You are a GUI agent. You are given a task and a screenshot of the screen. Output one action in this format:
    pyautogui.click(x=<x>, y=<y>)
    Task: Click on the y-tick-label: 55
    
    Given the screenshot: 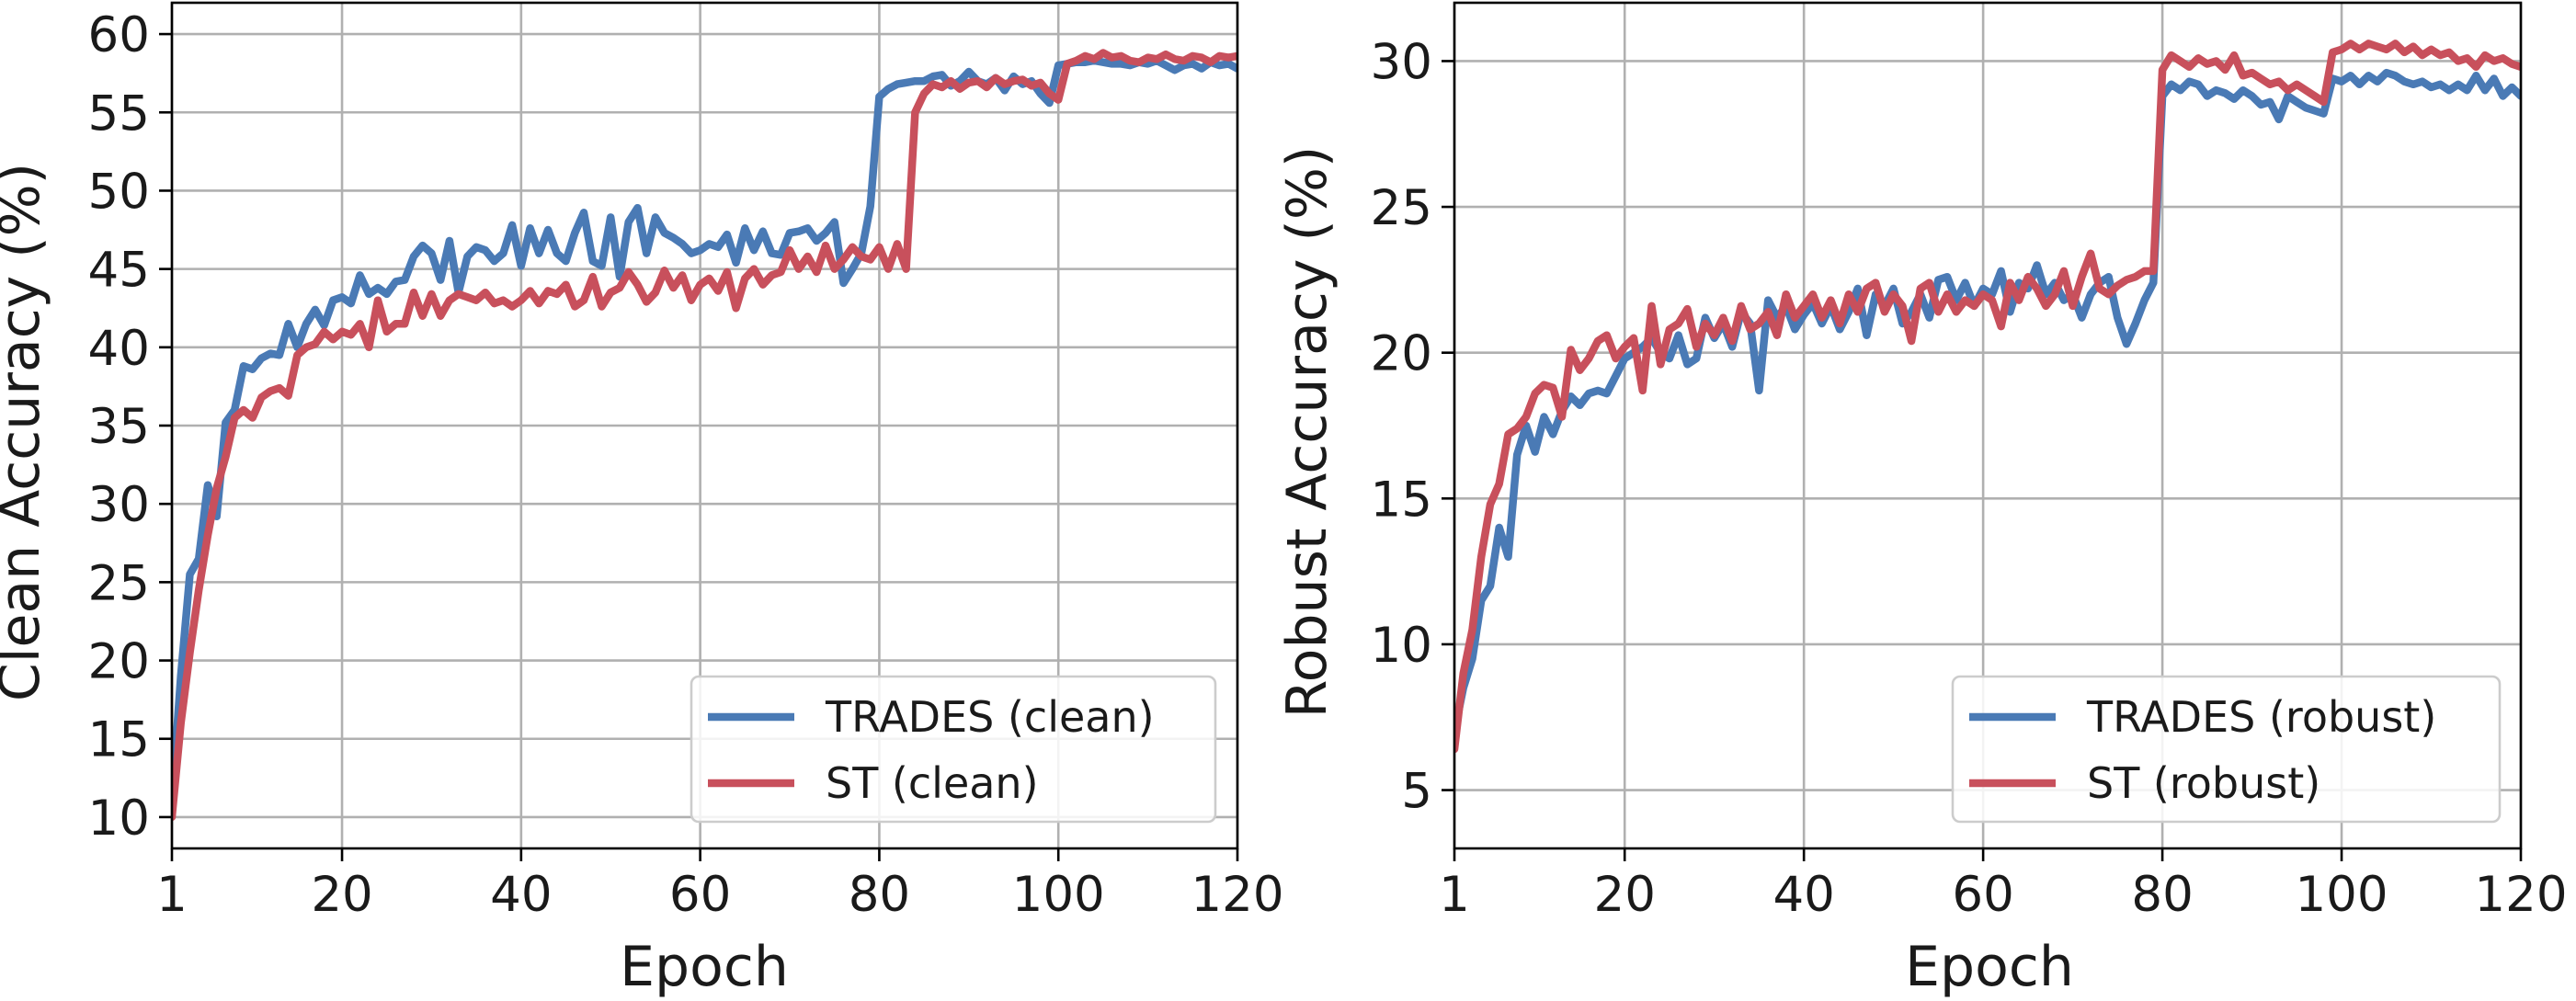 What is the action you would take?
    pyautogui.click(x=119, y=113)
    